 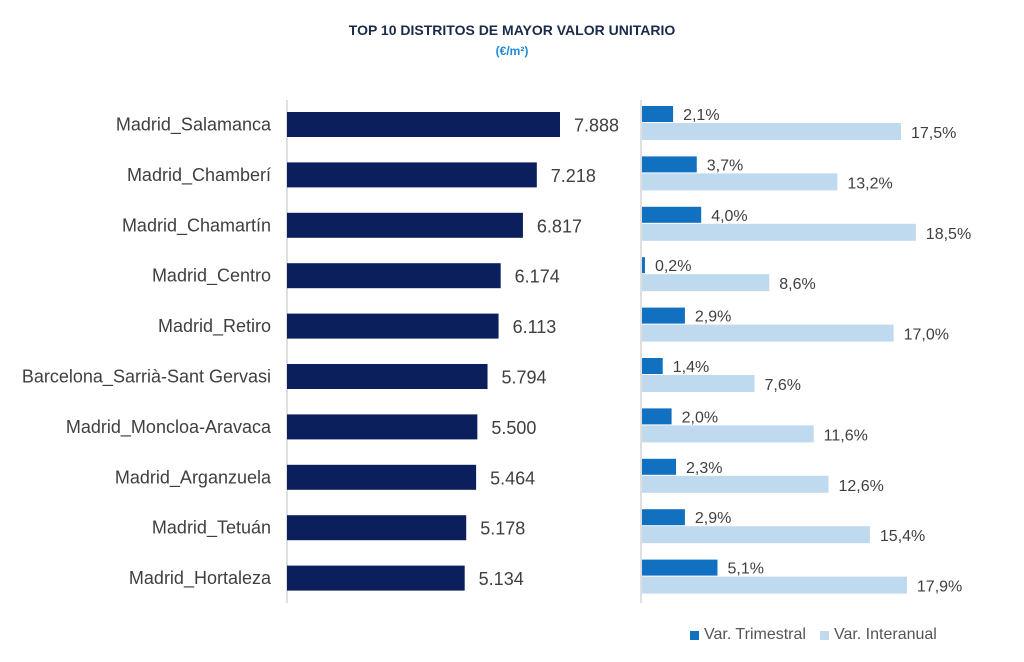 I want to click on interanual-label: 8,6%, so click(x=797, y=284).